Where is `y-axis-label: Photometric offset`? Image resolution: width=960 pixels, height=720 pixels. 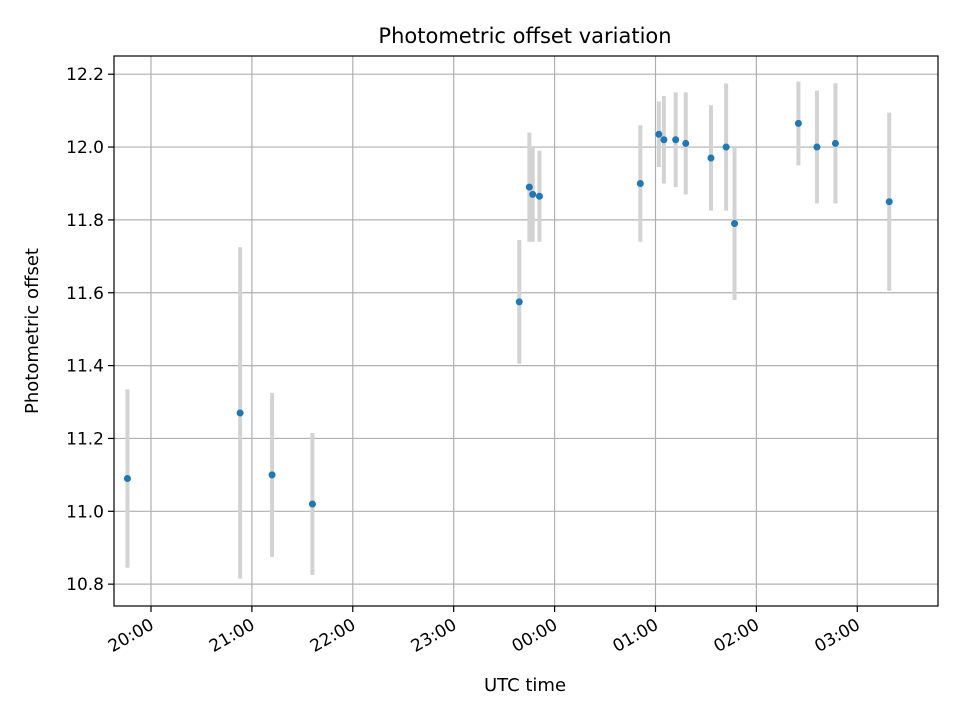
y-axis-label: Photometric offset is located at coordinates (32, 331).